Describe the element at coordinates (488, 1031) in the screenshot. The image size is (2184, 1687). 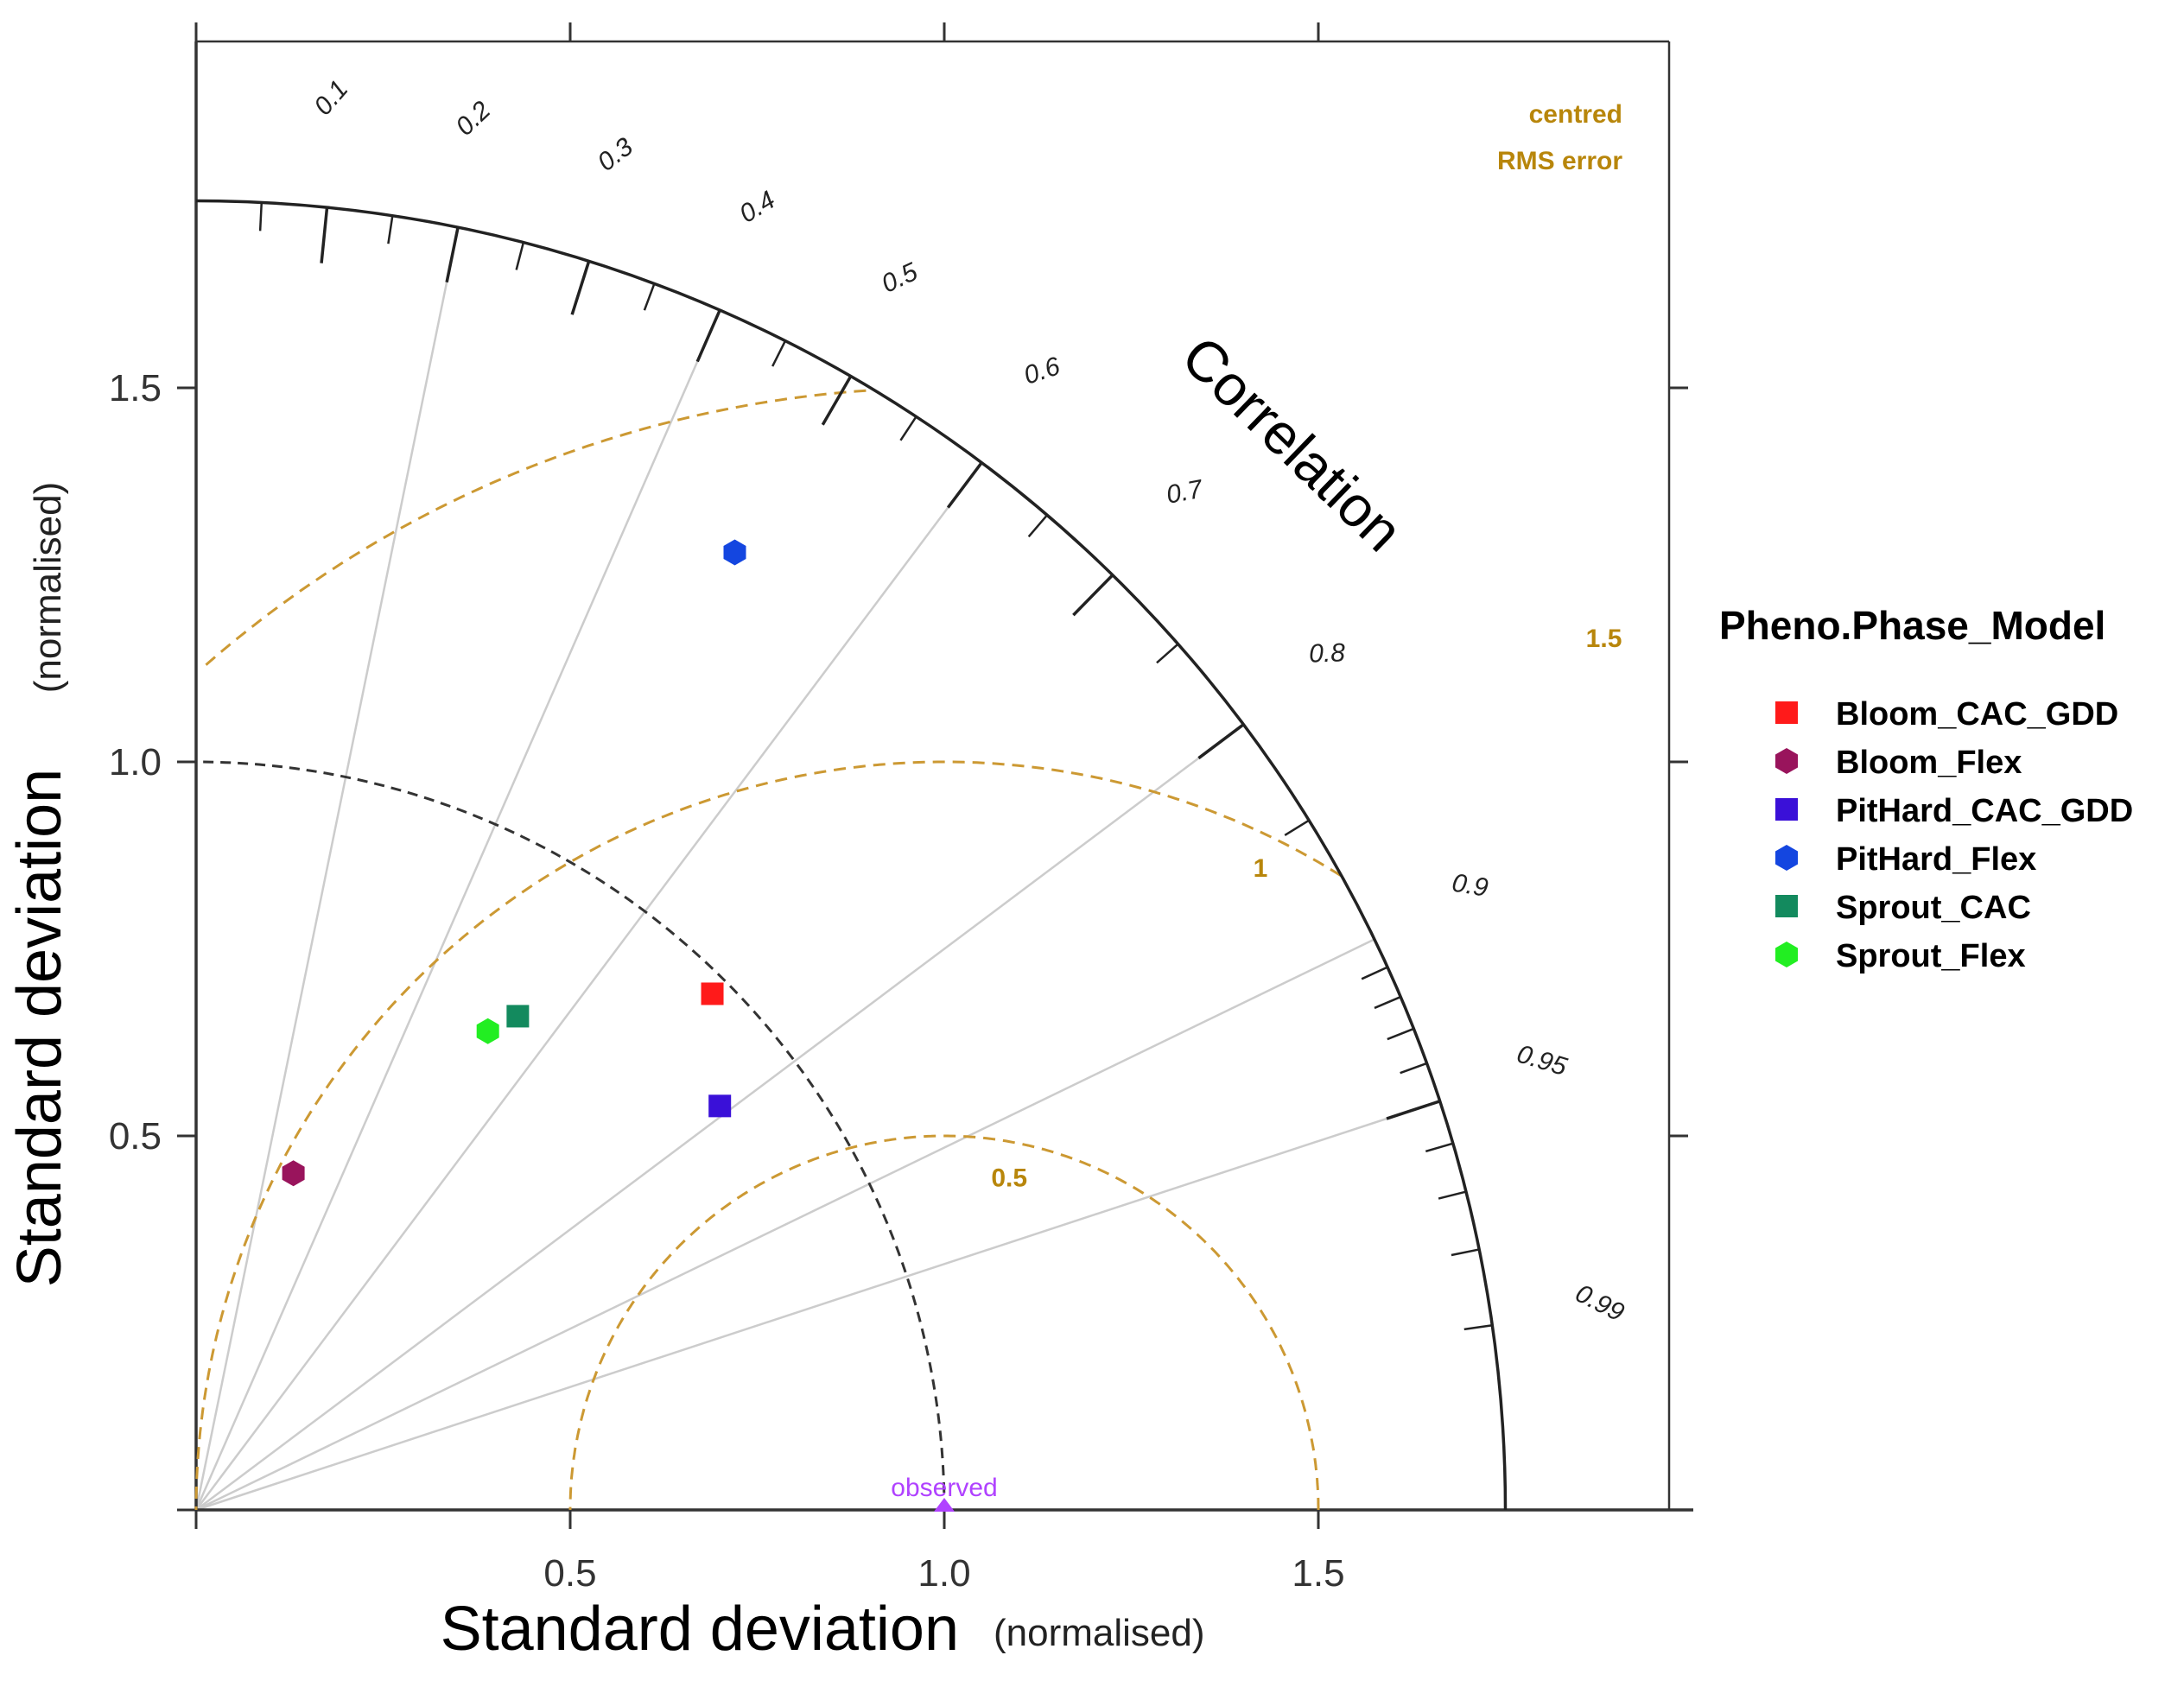
I see `data-point-sprout-flex` at that location.